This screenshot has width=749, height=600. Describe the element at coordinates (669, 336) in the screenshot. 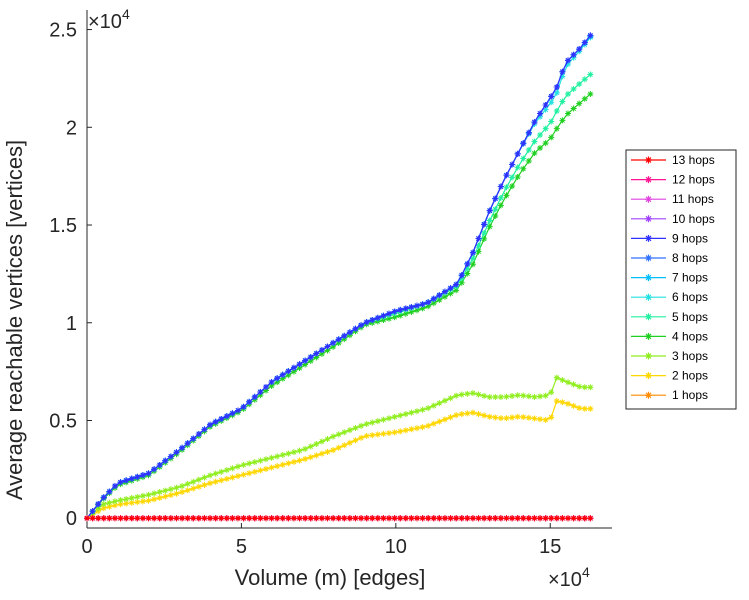

I see `legend-item: 4 hops` at that location.